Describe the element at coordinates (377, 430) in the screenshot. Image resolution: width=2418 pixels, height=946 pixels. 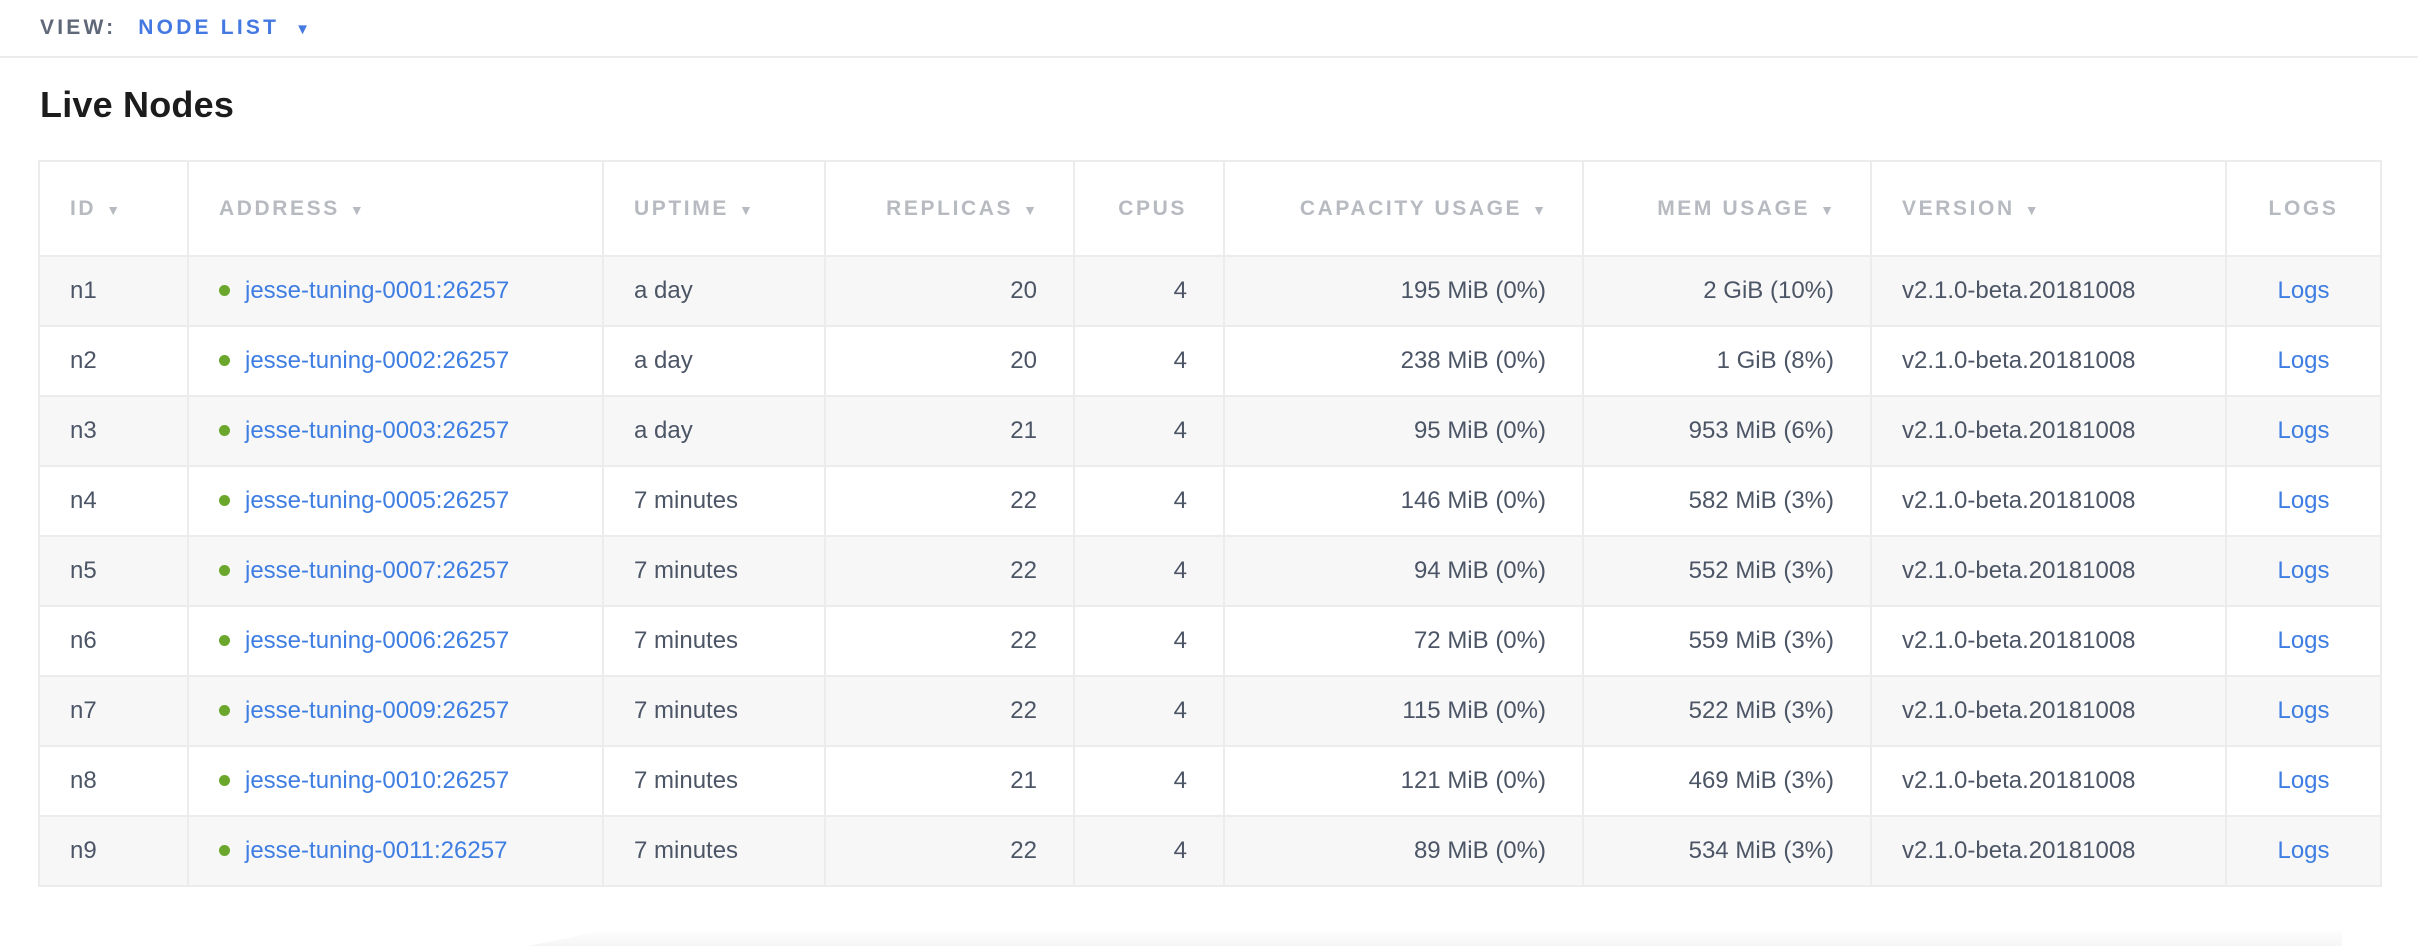
I see `node-address-link: jesse-tuning-0003:26257` at that location.